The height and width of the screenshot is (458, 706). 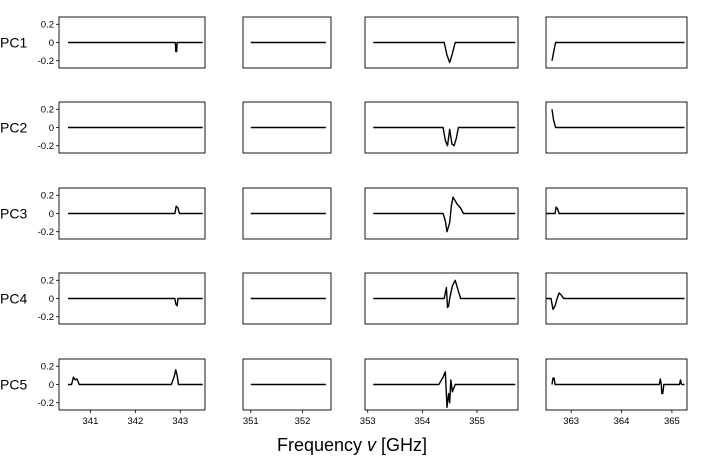 I want to click on row-label-pc1: PC1, so click(x=13, y=43).